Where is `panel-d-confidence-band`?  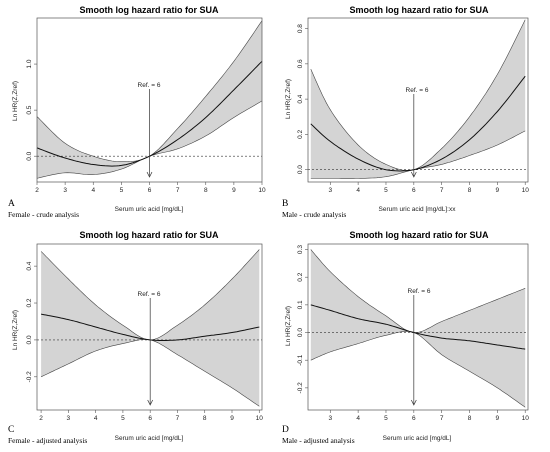 panel-d-confidence-band is located at coordinates (418, 328).